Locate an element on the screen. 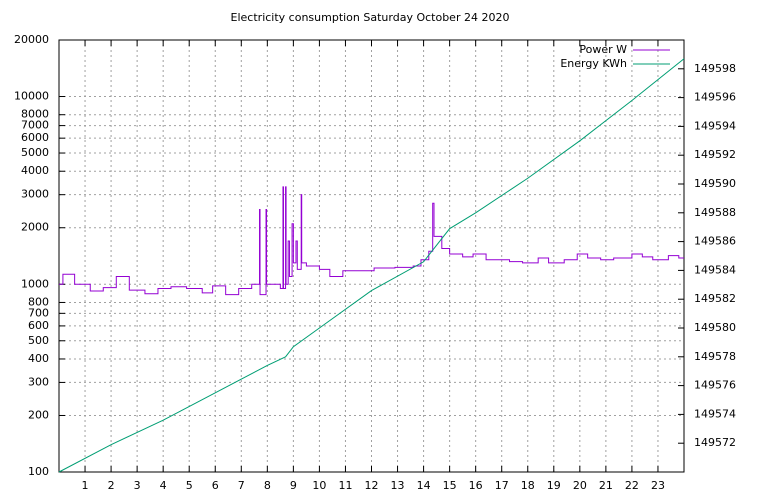 This screenshot has width=768, height=504. y2-tick-label: 149592 is located at coordinates (715, 154).